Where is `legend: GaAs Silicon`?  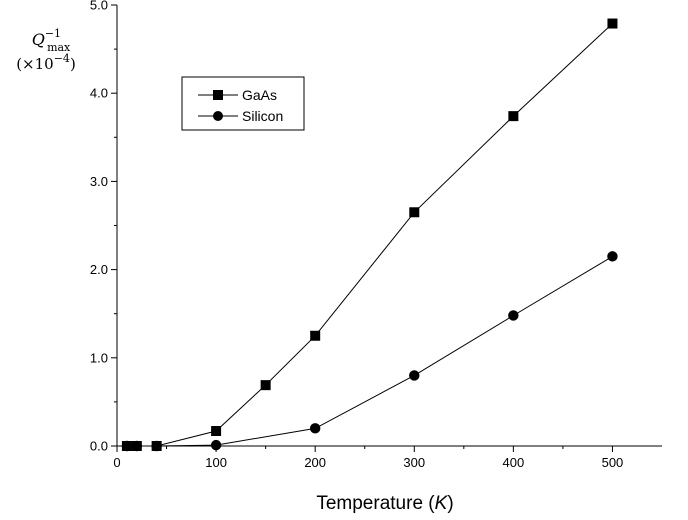
legend: GaAs Silicon is located at coordinates (243, 103).